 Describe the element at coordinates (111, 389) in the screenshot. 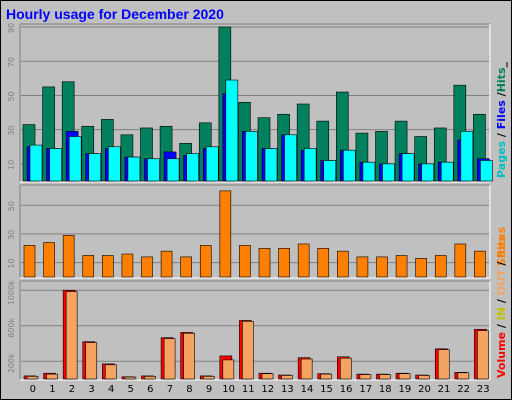

I see `hour-label: 4` at that location.